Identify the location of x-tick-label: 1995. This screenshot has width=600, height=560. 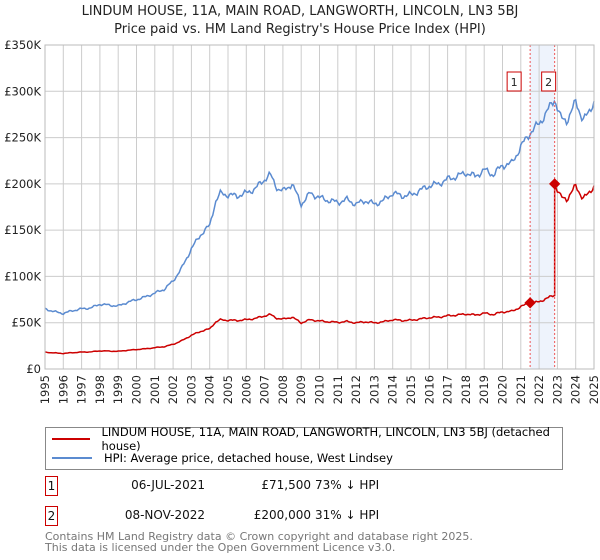
(45, 389).